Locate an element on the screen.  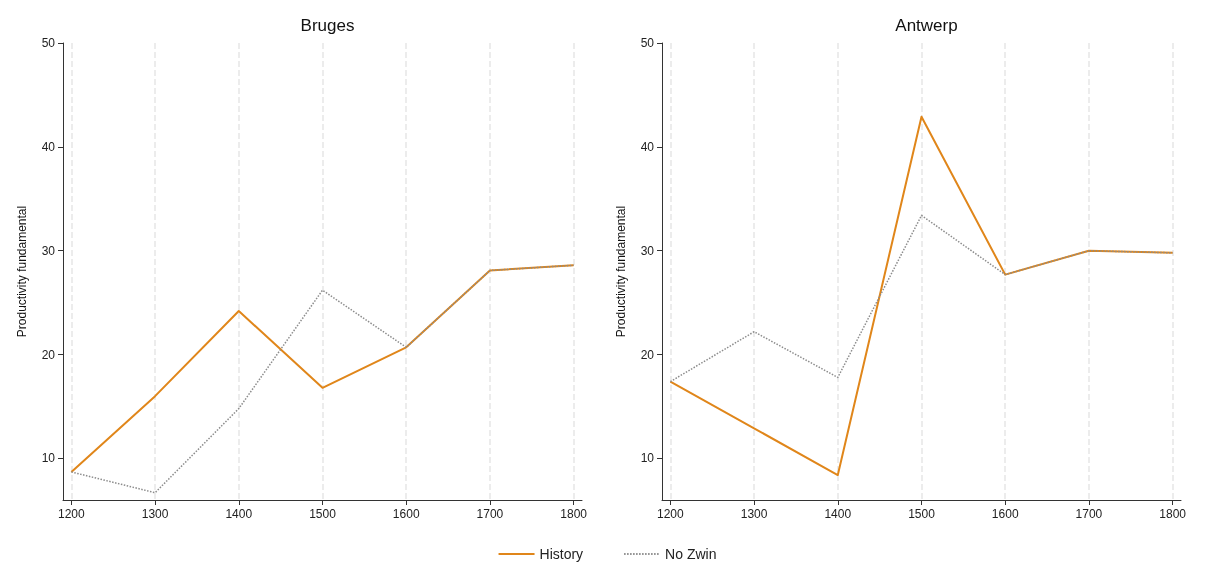
line-series is located at coordinates (921, 298).